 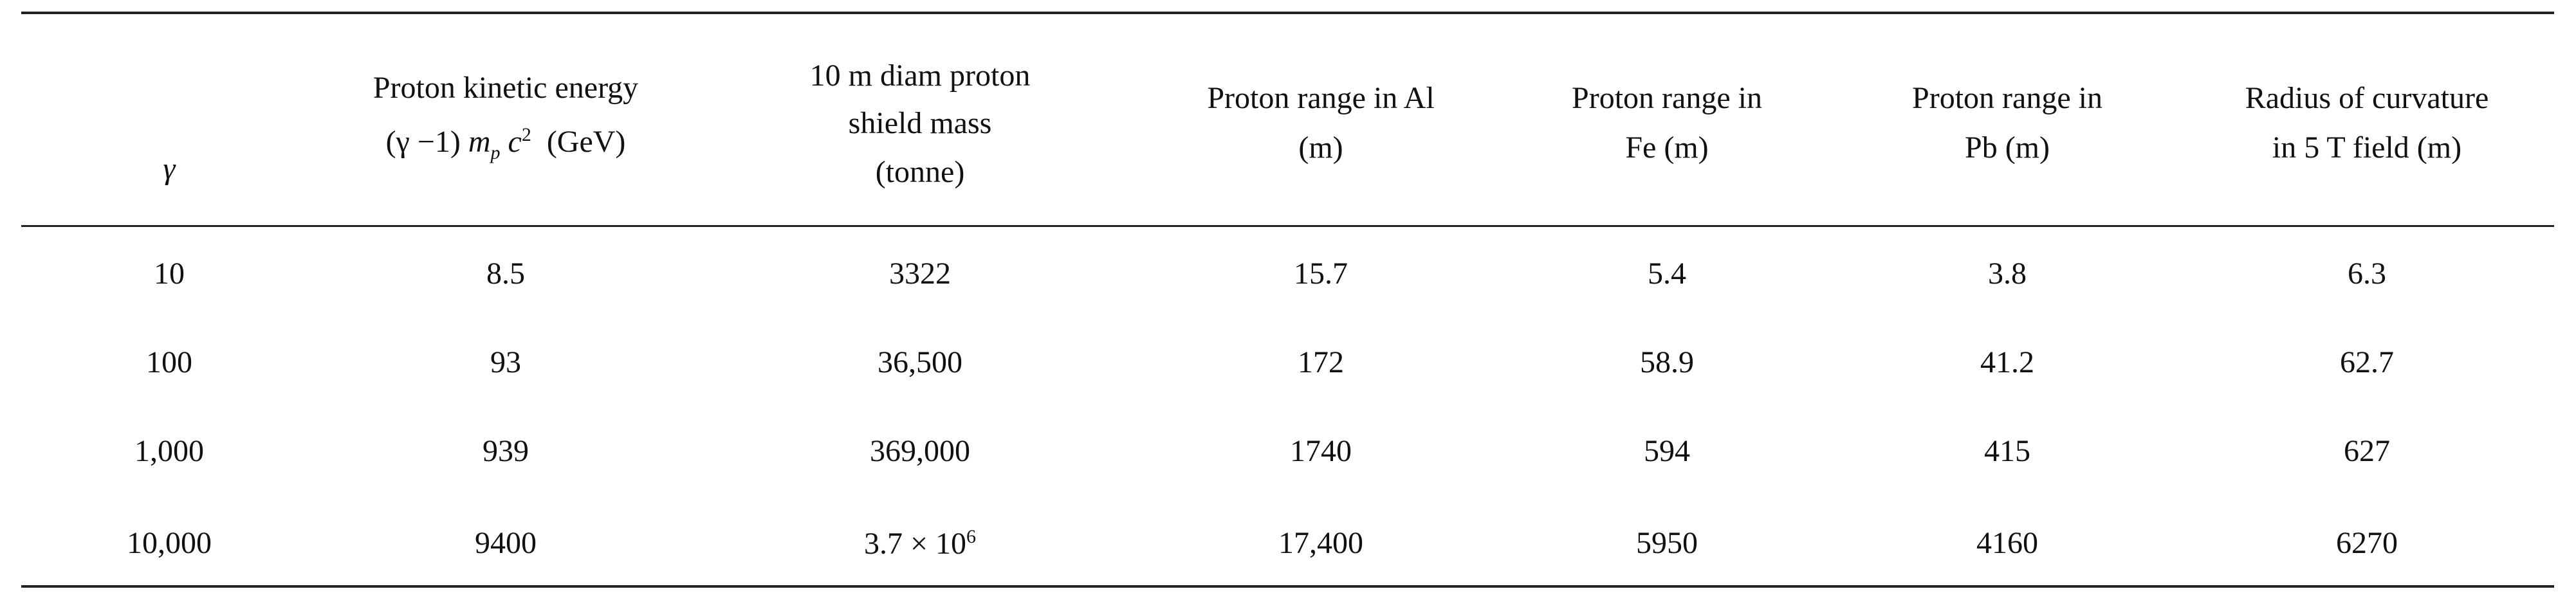 I want to click on cell: 93, so click(x=505, y=362).